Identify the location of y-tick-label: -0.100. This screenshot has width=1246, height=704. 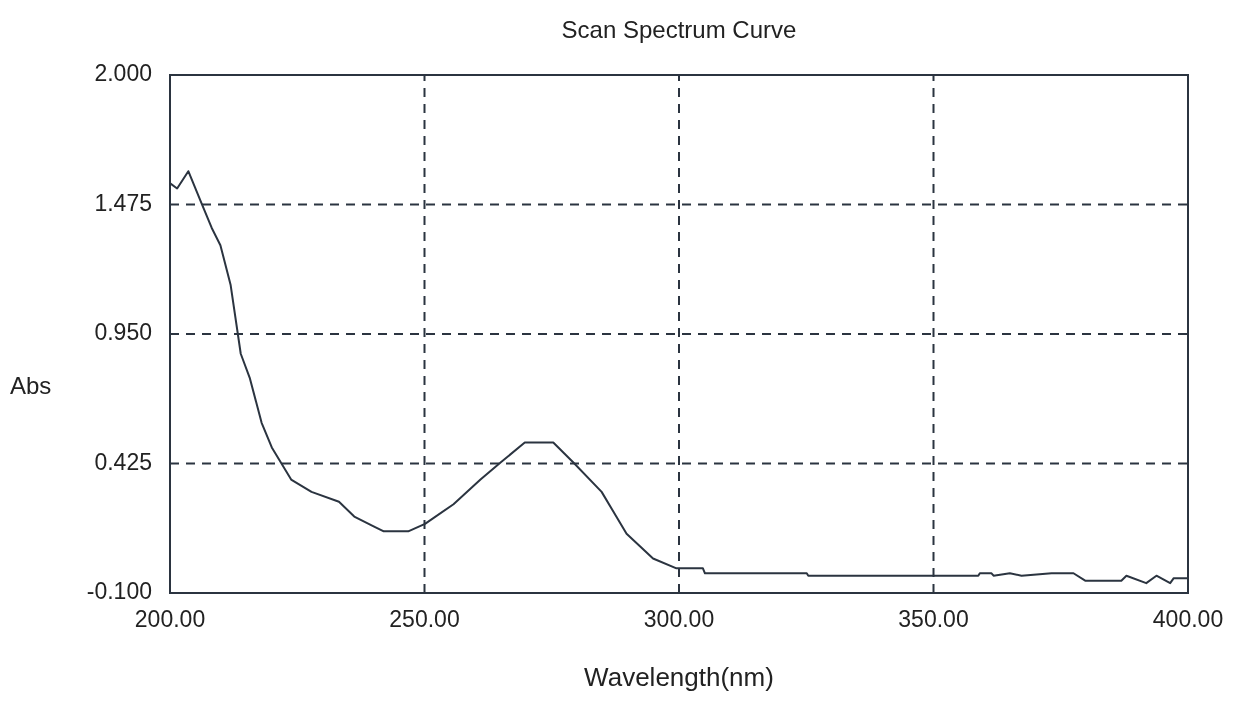
(119, 591).